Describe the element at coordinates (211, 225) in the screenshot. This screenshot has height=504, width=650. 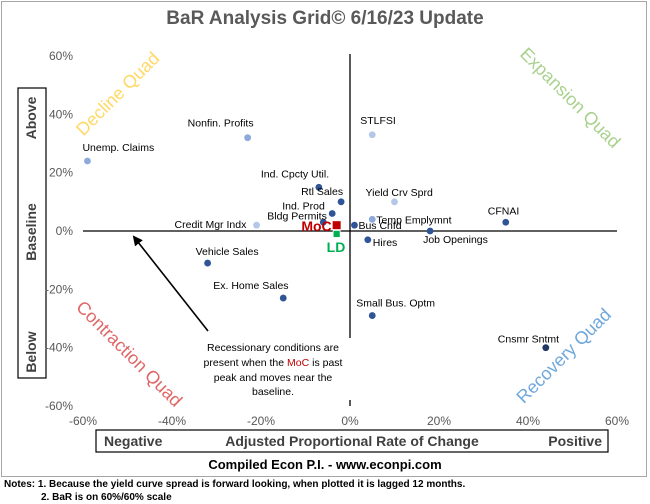
I see `data-point-label: Credit Mgr Indx` at that location.